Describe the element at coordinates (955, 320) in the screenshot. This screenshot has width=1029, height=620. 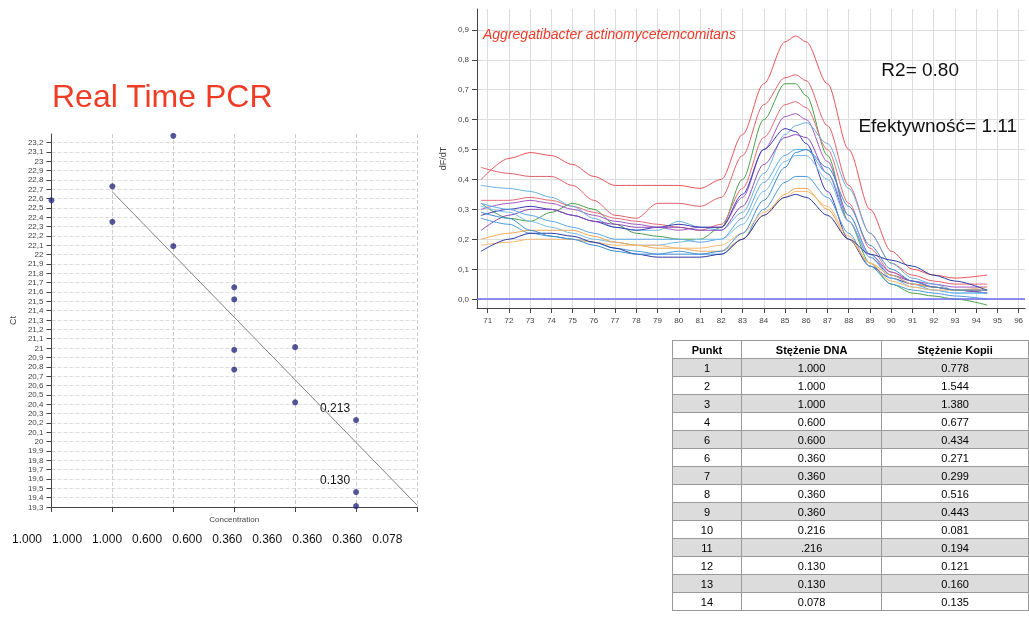
I see `x-tick-label: 93` at that location.